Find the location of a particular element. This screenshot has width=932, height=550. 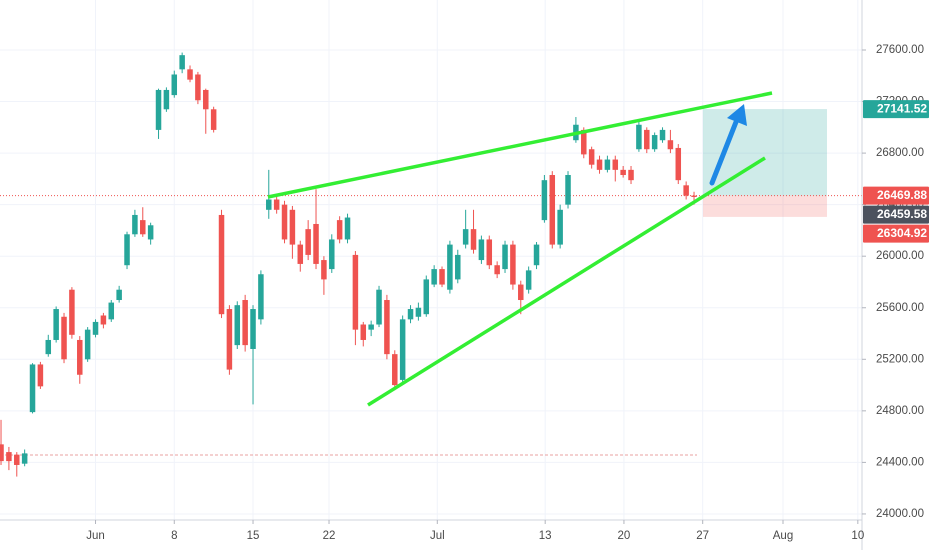

x-tick-label: Jul is located at coordinates (437, 536).